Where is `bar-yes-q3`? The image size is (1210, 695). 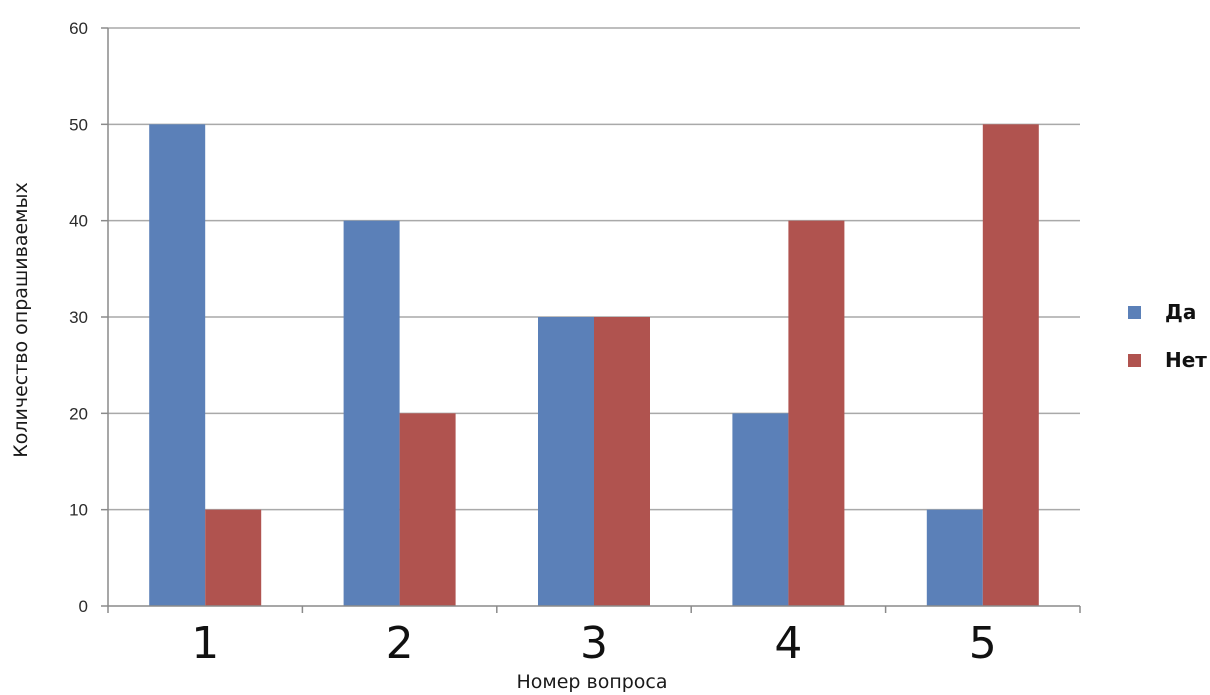 bar-yes-q3 is located at coordinates (566, 461).